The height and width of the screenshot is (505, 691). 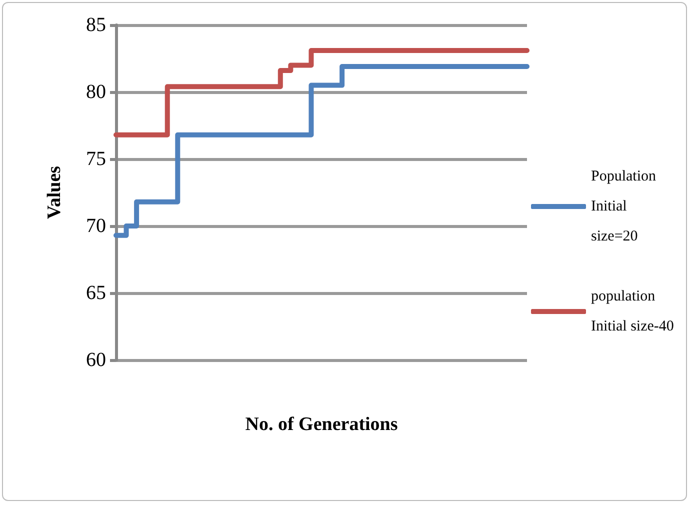 What do you see at coordinates (96, 92) in the screenshot?
I see `y-tick-label: 80` at bounding box center [96, 92].